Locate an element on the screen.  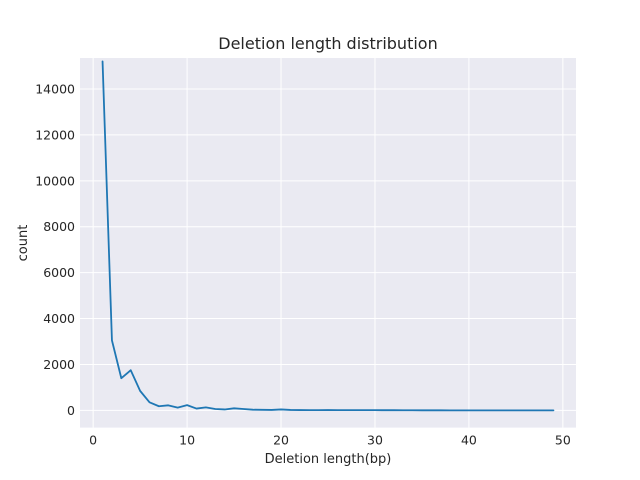
y-axis-label: count is located at coordinates (23, 243).